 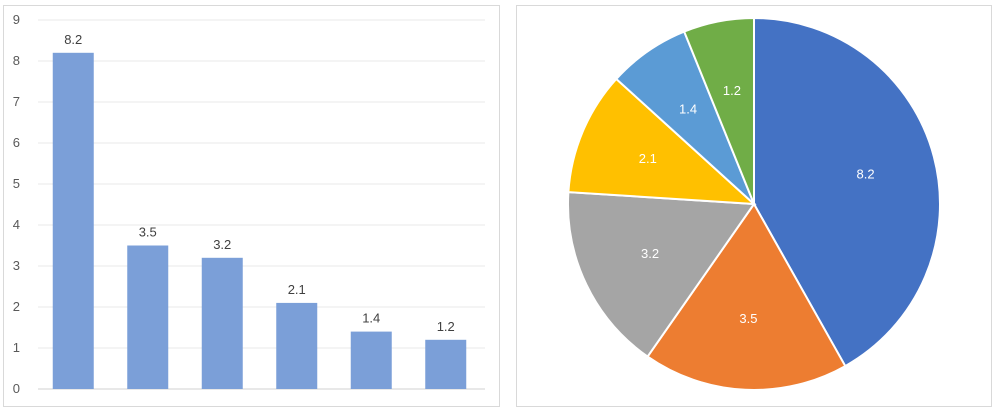 I want to click on y-tick-label: 1, so click(x=16, y=347).